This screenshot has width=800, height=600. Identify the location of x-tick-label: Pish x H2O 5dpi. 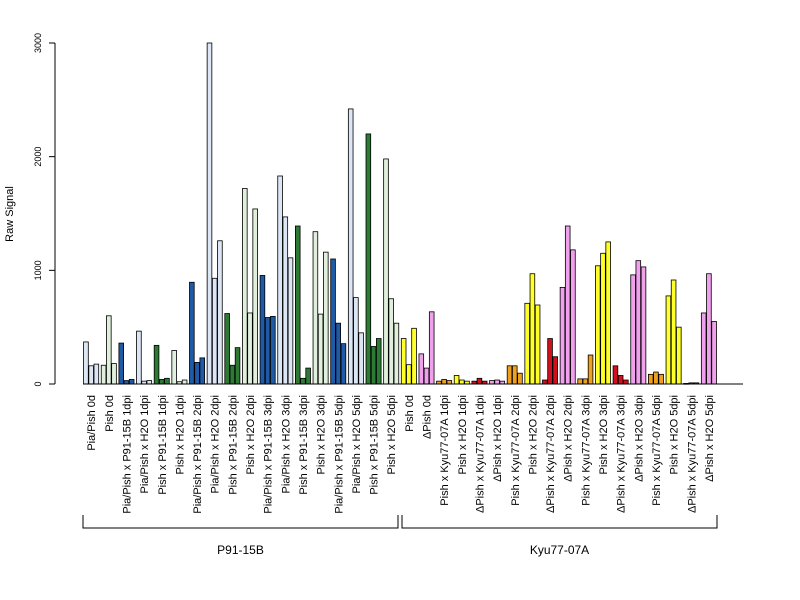
(675, 434).